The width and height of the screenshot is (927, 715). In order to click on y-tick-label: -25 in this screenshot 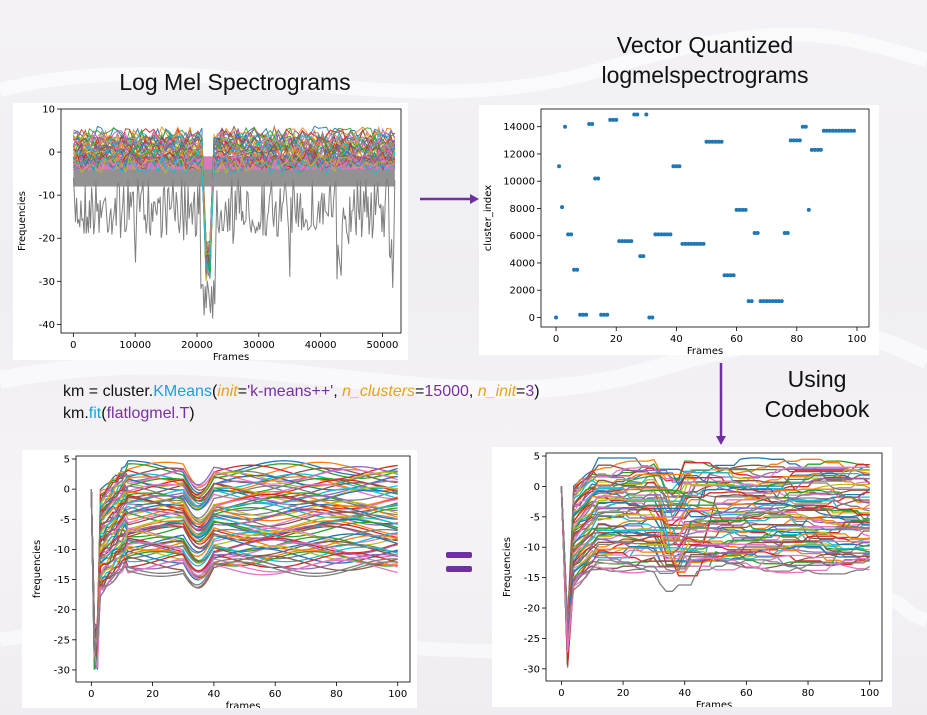, I will do `click(532, 639)`.